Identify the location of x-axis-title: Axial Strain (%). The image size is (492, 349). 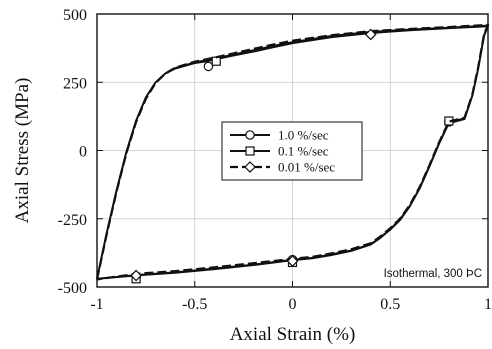
(293, 334).